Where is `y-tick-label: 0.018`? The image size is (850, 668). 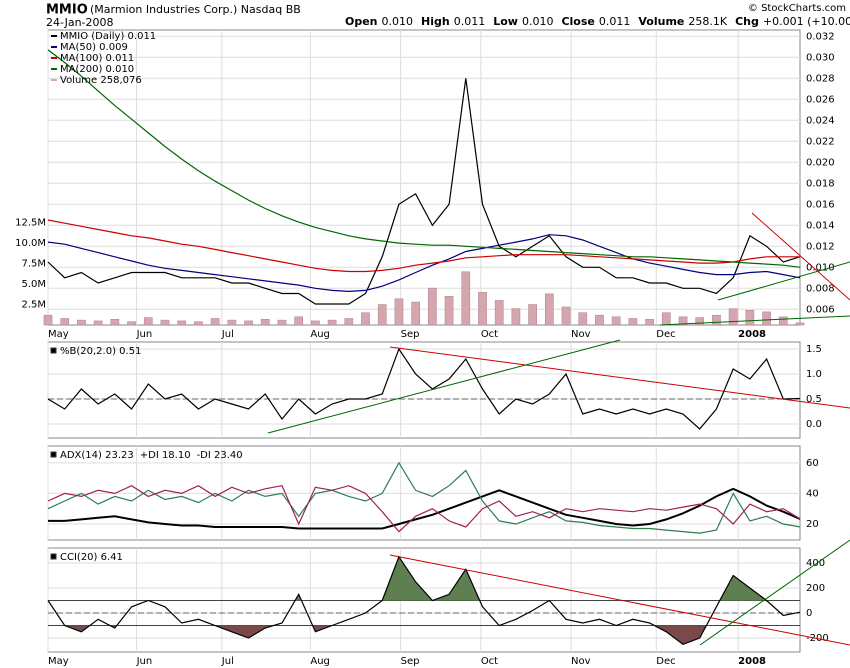
y-tick-label: 0.018 is located at coordinates (820, 183).